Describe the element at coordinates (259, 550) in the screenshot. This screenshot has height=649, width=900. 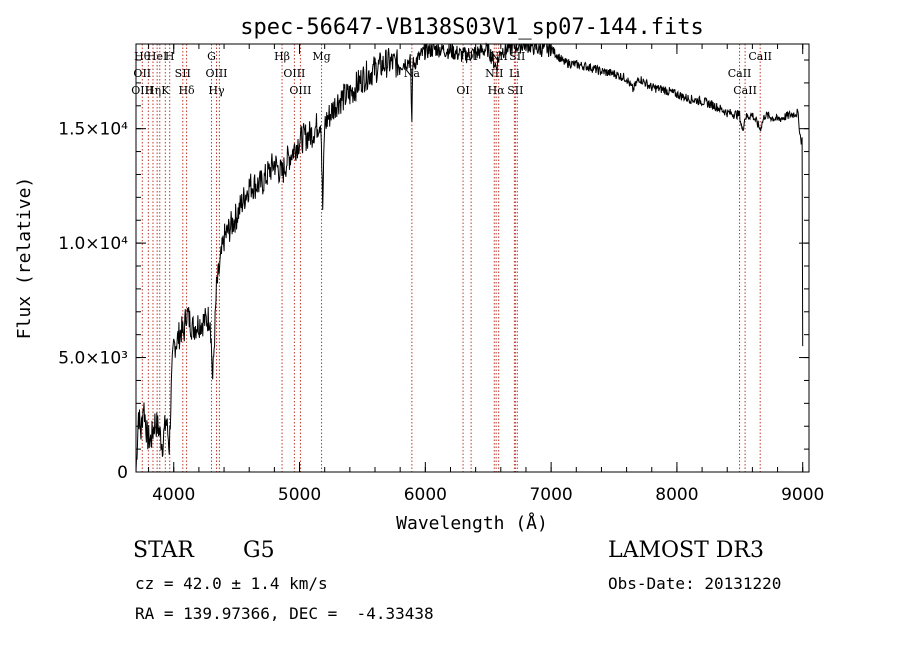
I see `object-subclass: G5` at that location.